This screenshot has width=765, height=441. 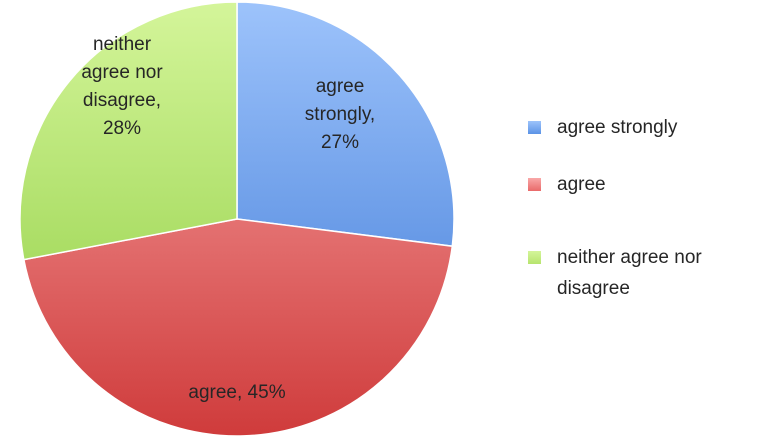 I want to click on legend-label-neither: neither agree nor disagree, so click(x=629, y=273).